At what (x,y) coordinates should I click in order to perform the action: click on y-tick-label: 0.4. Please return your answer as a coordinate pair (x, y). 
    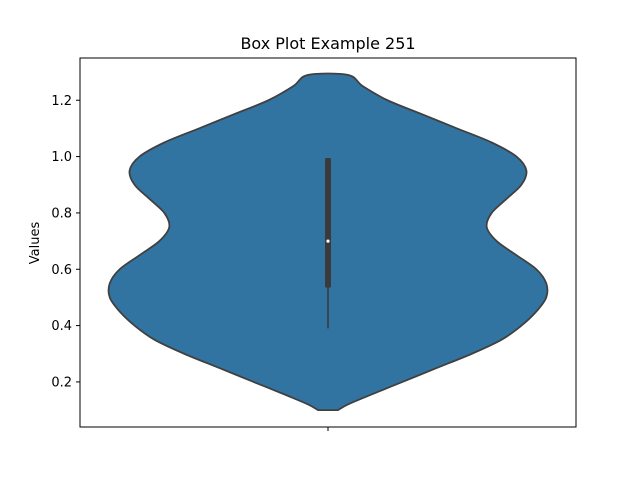
    Looking at the image, I should click on (61, 326).